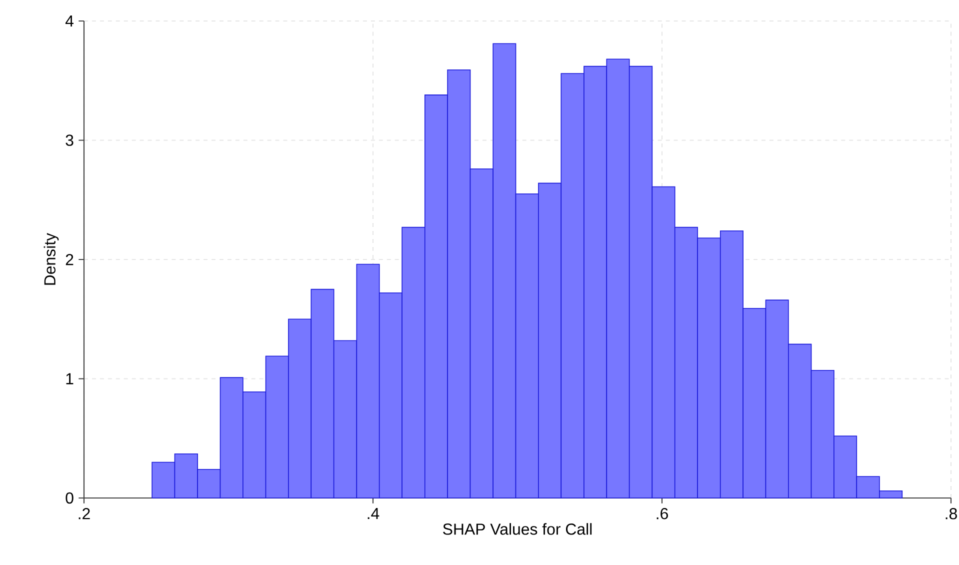 This screenshot has height=565, width=959. What do you see at coordinates (70, 140) in the screenshot?
I see `y-tick-label: 3` at bounding box center [70, 140].